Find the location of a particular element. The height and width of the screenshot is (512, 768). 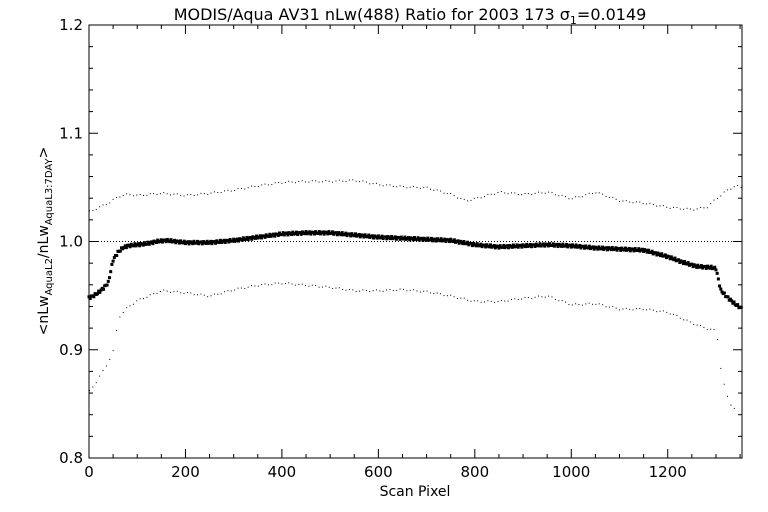

y-tick-label: 1.2 is located at coordinates (71, 25).